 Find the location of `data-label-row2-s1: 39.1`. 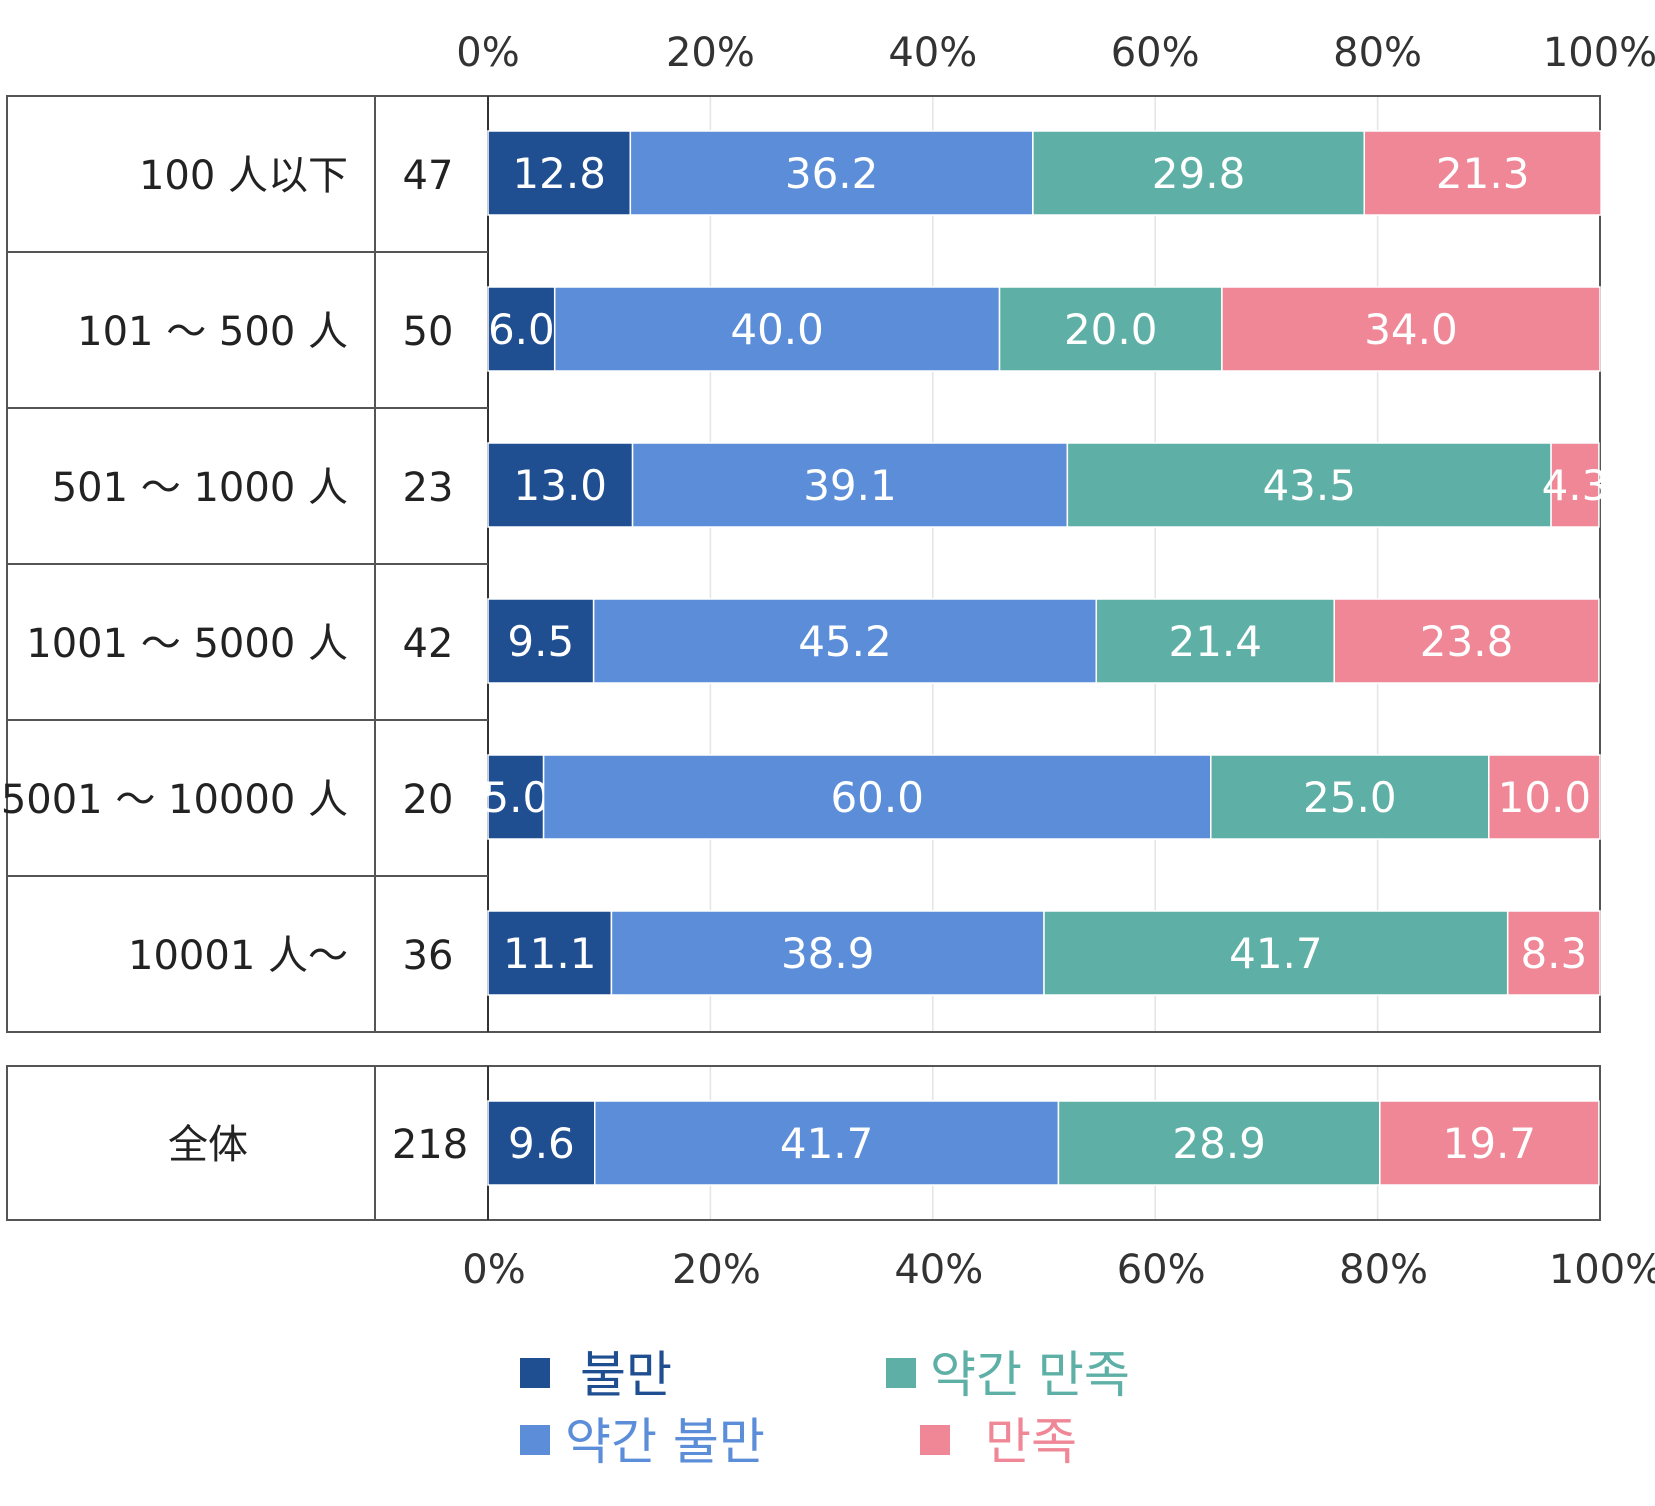

data-label-row2-s1: 39.1 is located at coordinates (850, 485).